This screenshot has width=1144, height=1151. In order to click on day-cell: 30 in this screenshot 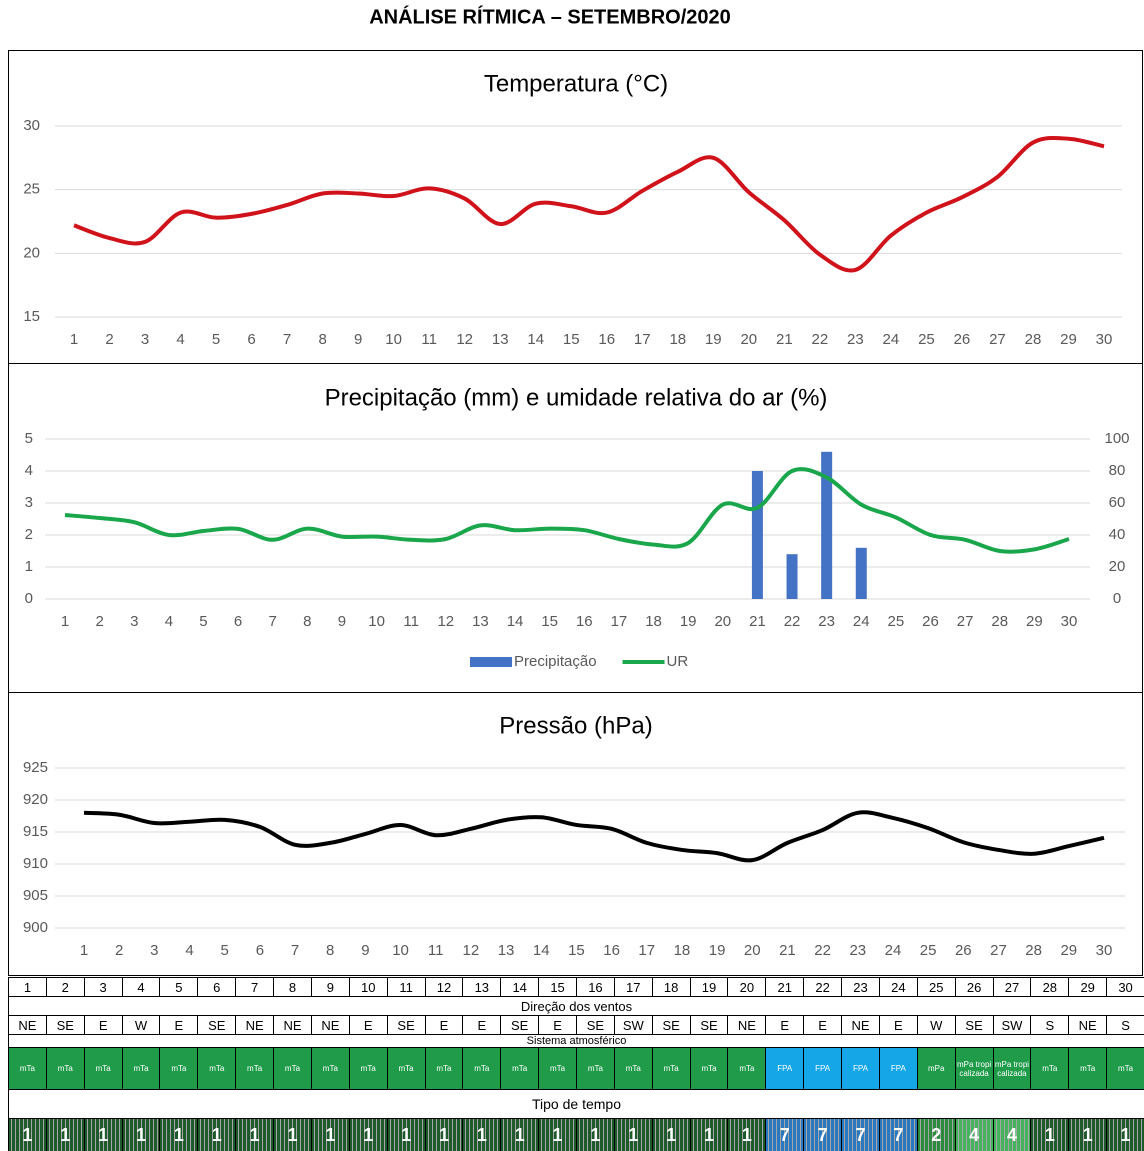, I will do `click(1125, 987)`.